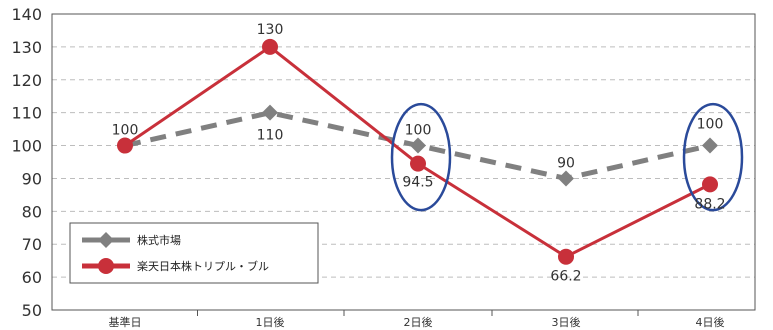  I want to click on y-tick-label: 50, so click(32, 310).